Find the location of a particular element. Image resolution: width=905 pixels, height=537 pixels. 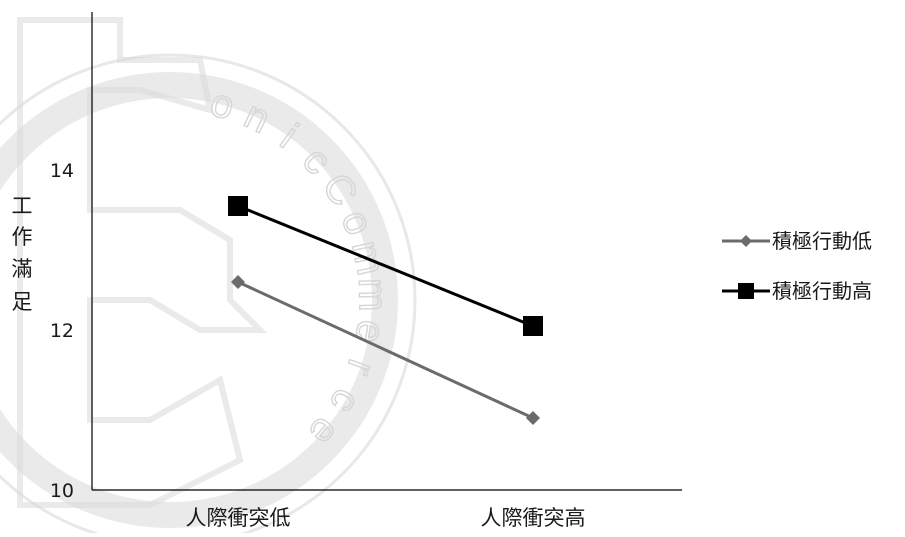

chart-series is located at coordinates (385, 310).